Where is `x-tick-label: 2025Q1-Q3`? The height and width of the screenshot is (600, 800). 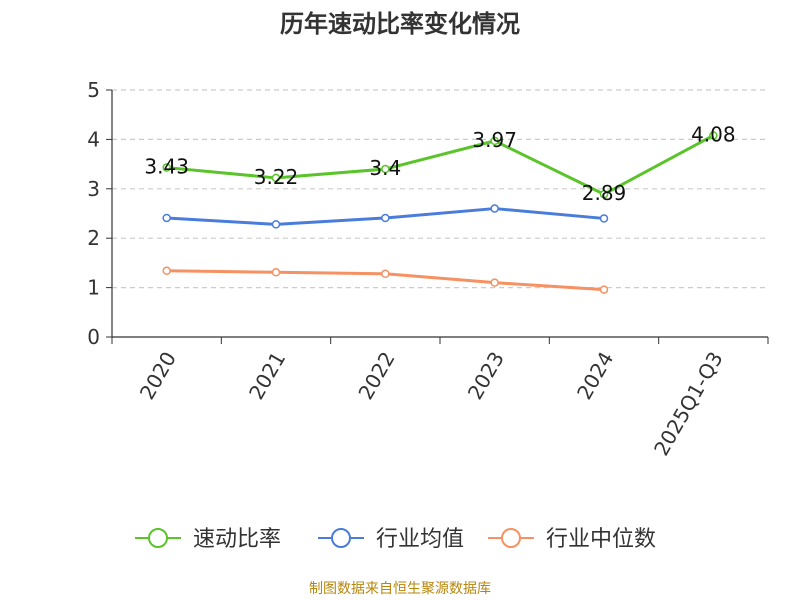 x-tick-label: 2025Q1-Q3 is located at coordinates (688, 404).